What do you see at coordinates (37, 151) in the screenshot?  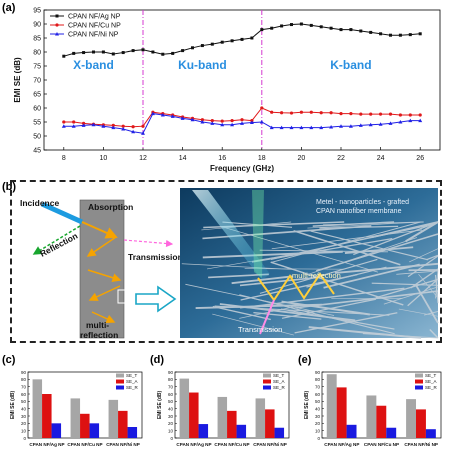 I see `y-tick-label: 45` at bounding box center [37, 151].